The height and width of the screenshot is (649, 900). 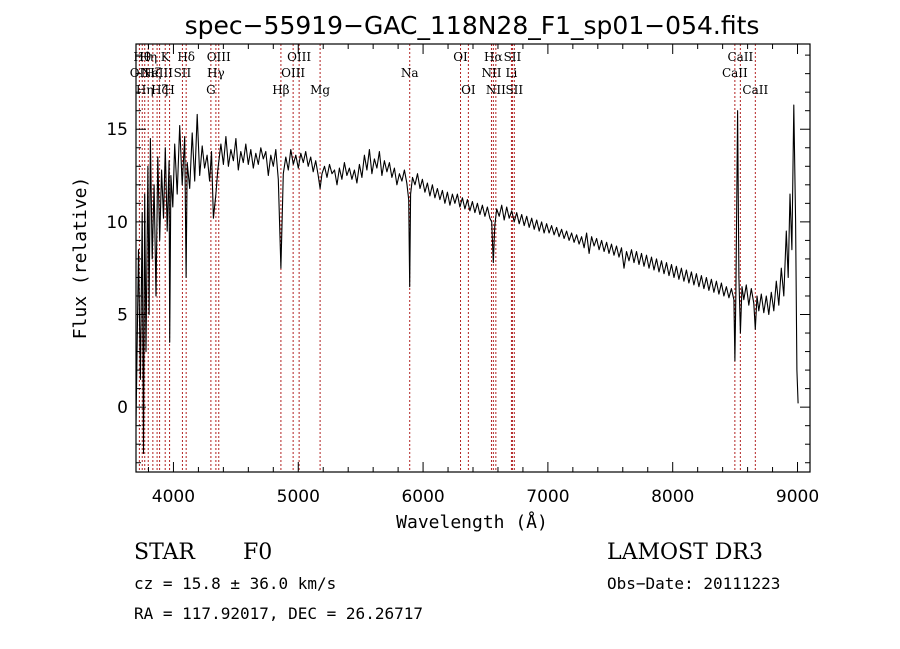 I want to click on line-marker-label-21: NII, so click(x=491, y=73).